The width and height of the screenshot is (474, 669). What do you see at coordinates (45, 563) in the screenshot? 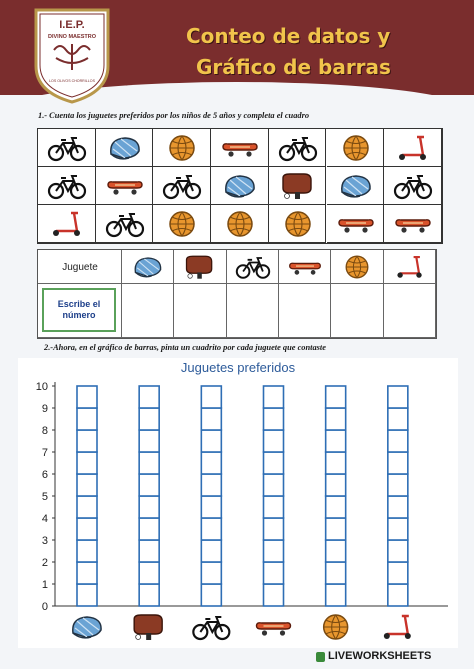
I see `y-tick-label: 2` at bounding box center [45, 563].